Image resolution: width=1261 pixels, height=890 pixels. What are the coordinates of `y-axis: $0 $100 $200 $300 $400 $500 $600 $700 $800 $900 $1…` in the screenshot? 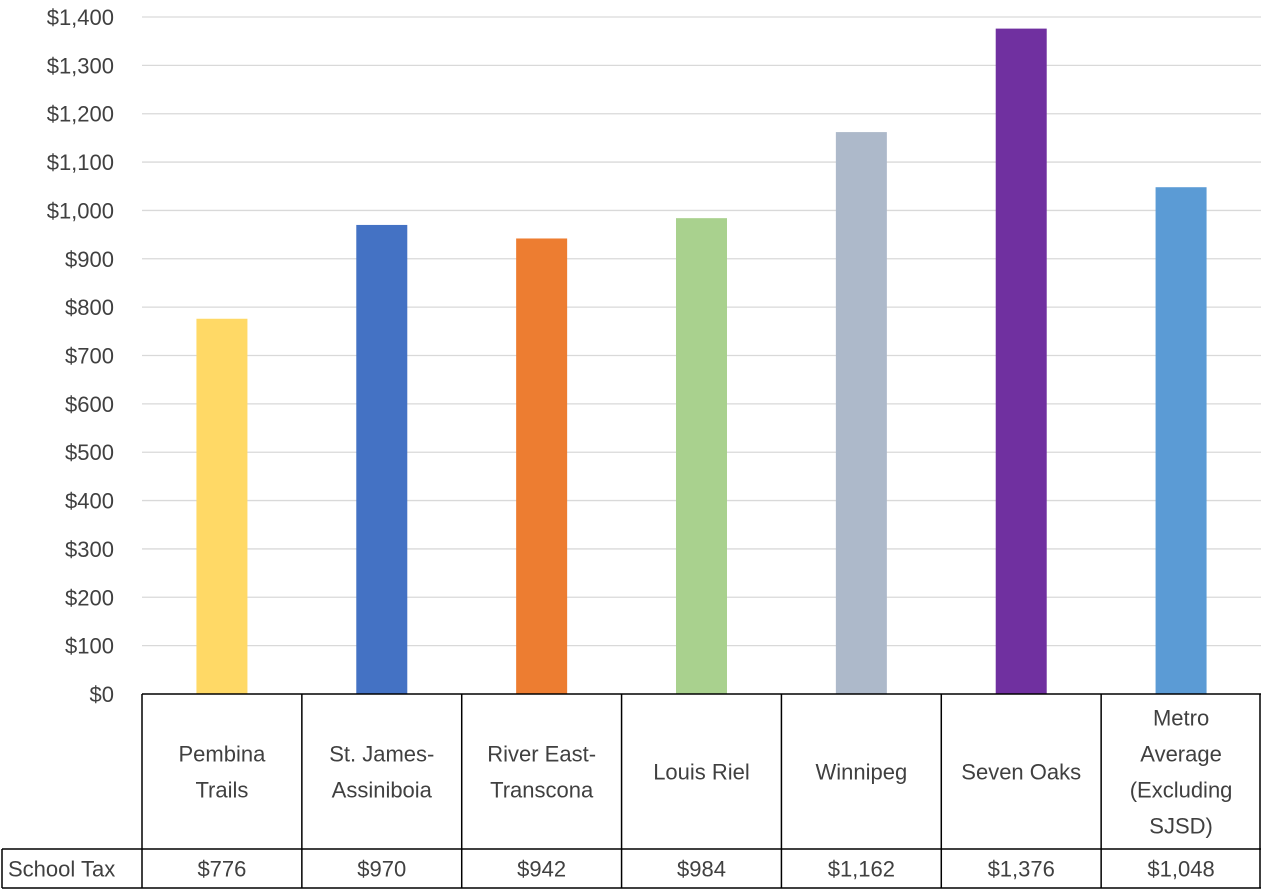 It's located at (80, 356).